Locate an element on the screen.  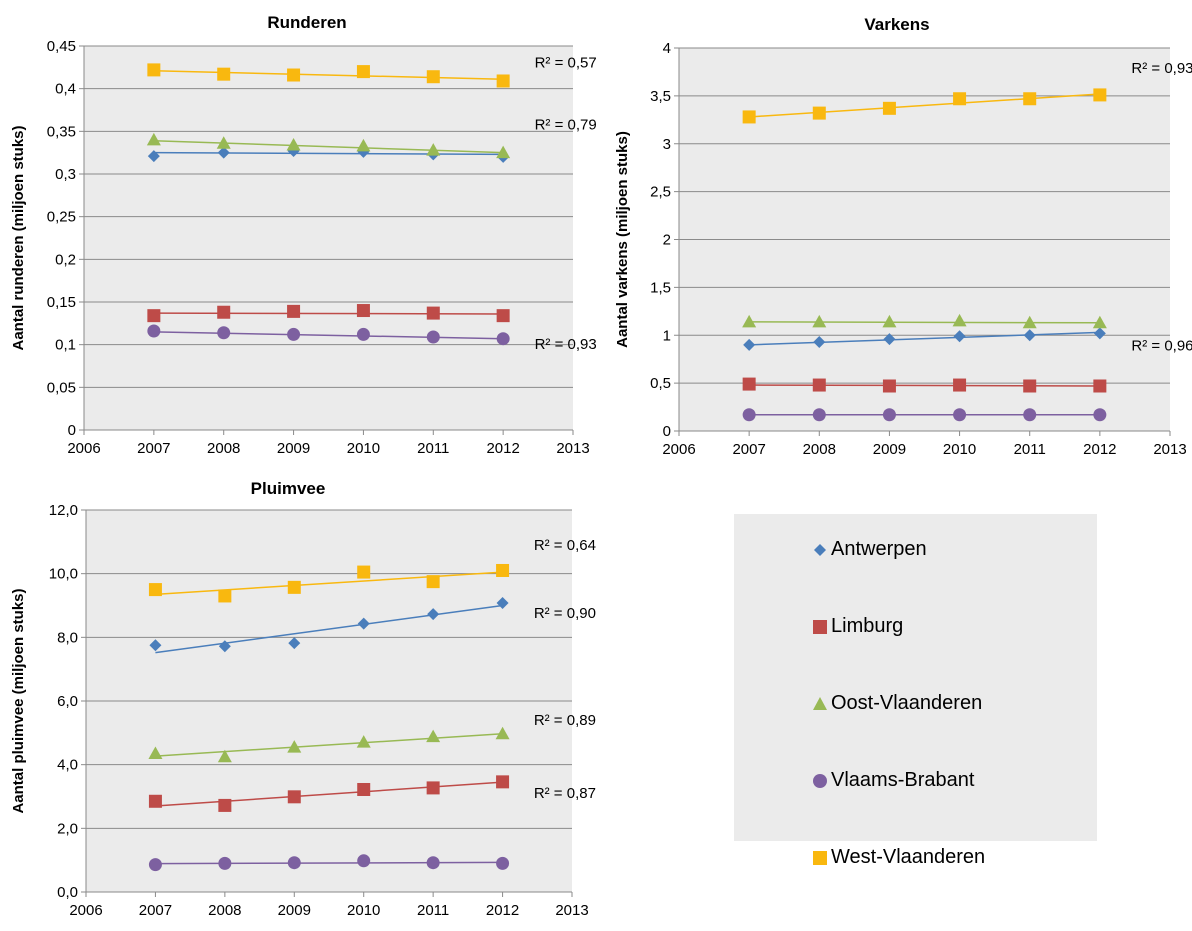
runderen-trendline-limburg is located at coordinates (328, 313).